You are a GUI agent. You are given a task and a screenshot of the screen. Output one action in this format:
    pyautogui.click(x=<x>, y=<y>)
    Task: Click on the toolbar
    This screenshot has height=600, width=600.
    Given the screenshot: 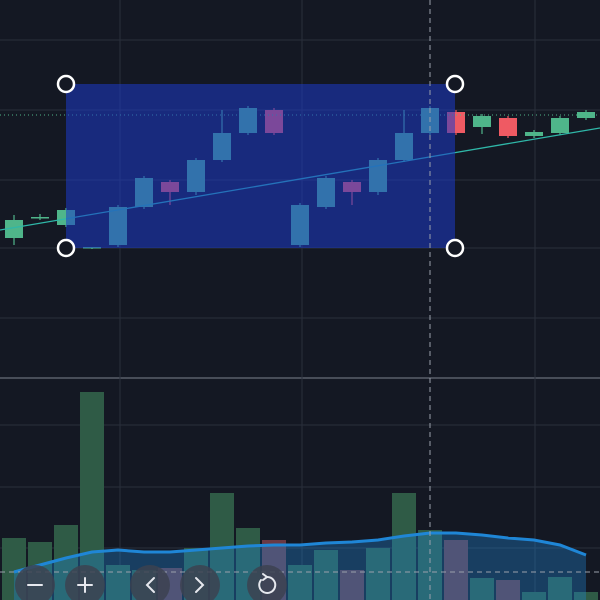 What is the action you would take?
    pyautogui.click(x=151, y=582)
    